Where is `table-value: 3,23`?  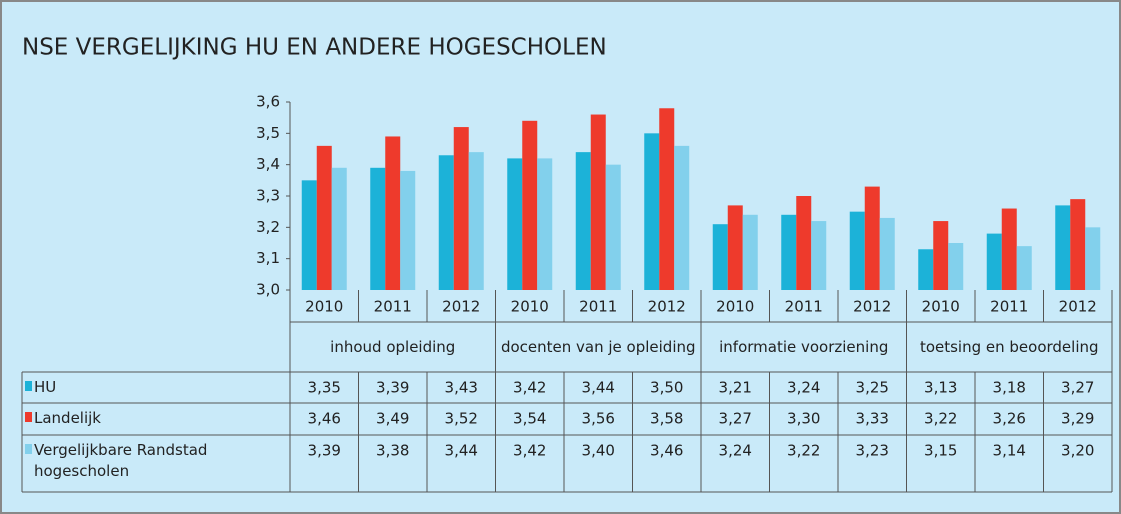 table-value: 3,23 is located at coordinates (872, 451).